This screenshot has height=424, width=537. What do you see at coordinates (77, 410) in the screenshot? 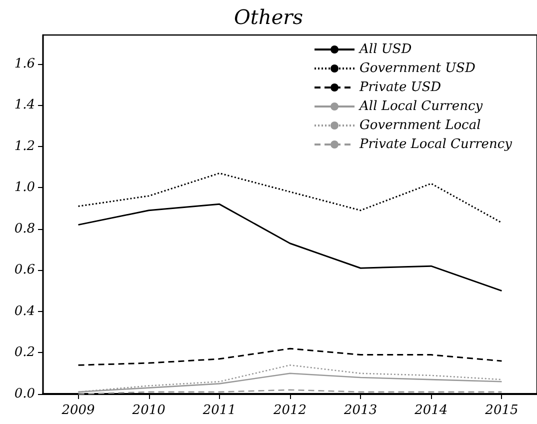
I see `x-tick-label: 2009` at bounding box center [77, 410].